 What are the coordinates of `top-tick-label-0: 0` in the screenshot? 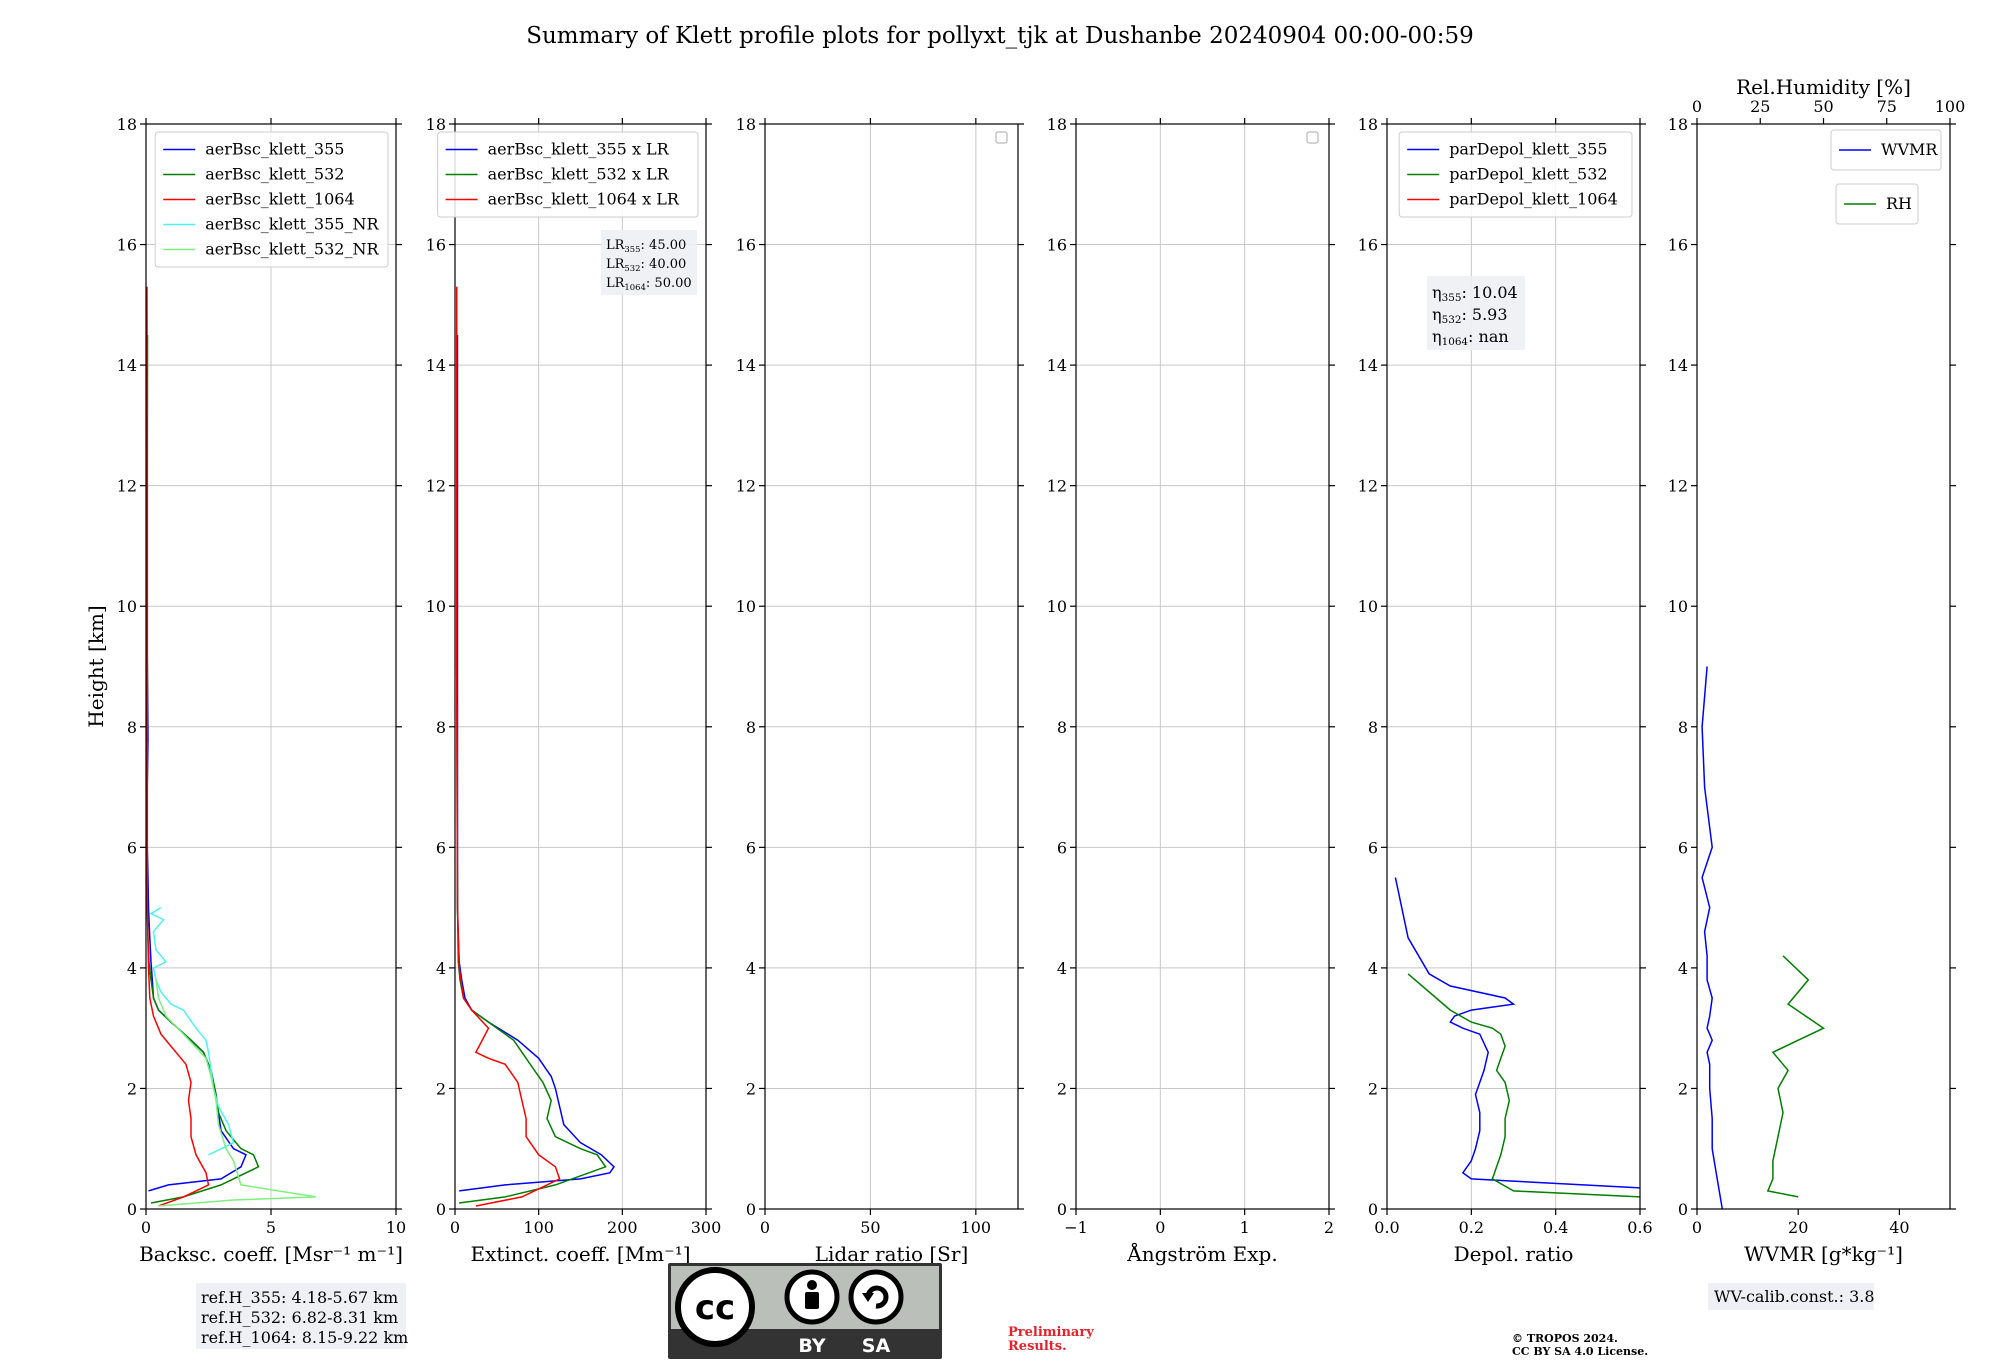 It's located at (1697, 106).